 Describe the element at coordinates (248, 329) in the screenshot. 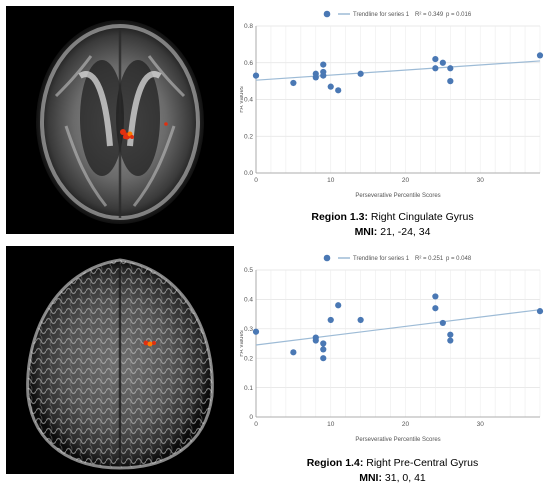

I see `y-tick-label-2-3: 0.3` at that location.